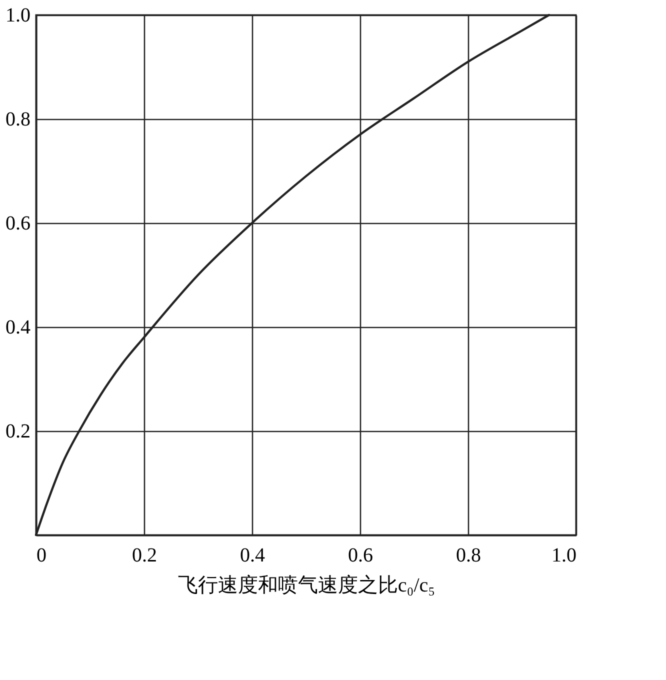 The height and width of the screenshot is (680, 666). Describe the element at coordinates (307, 585) in the screenshot. I see `x-axis-title: 飞行速度和喷气速度之比c₀/c₅` at that location.